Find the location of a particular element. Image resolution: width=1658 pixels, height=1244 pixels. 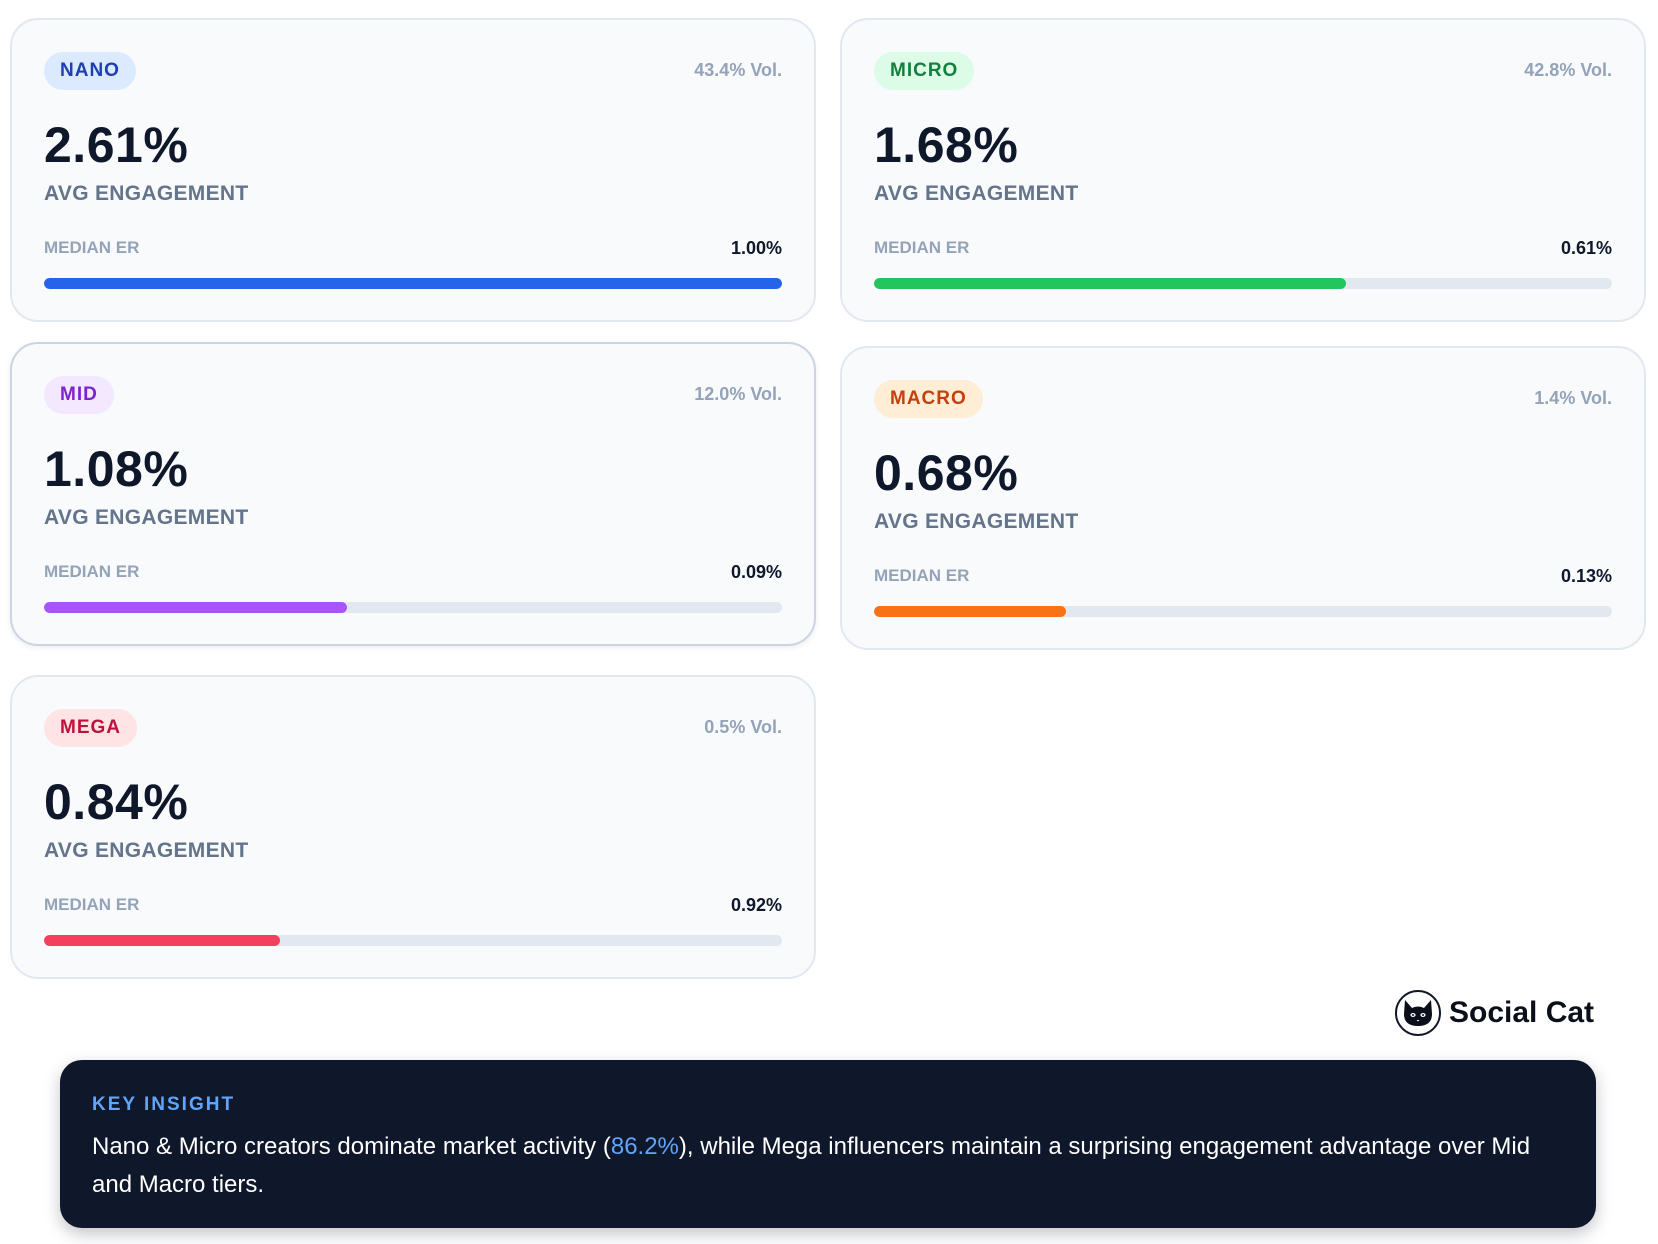

tier-badge: MID is located at coordinates (79, 395).